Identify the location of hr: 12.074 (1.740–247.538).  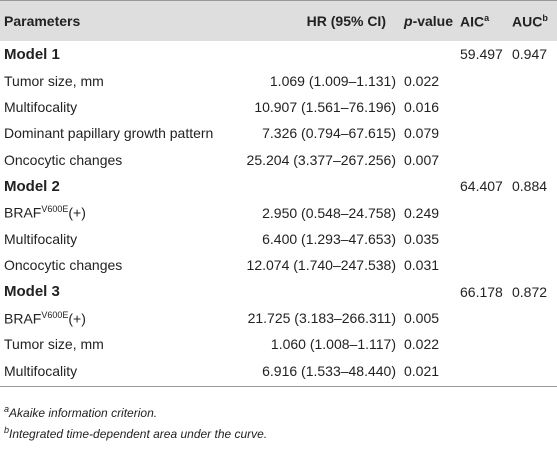
(321, 265).